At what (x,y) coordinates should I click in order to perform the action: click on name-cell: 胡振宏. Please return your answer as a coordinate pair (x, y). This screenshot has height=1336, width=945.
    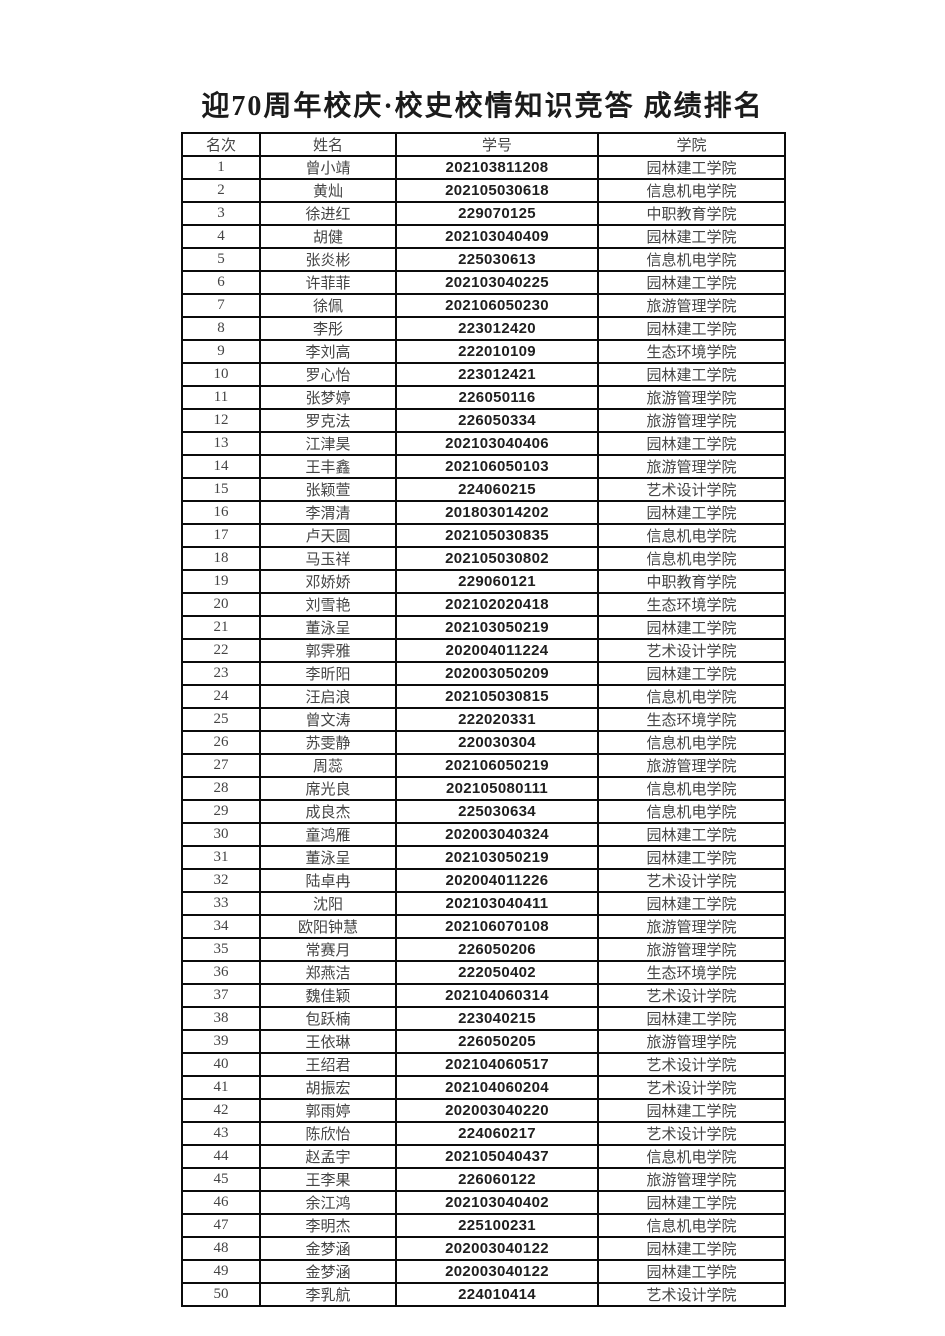
    Looking at the image, I should click on (328, 1087).